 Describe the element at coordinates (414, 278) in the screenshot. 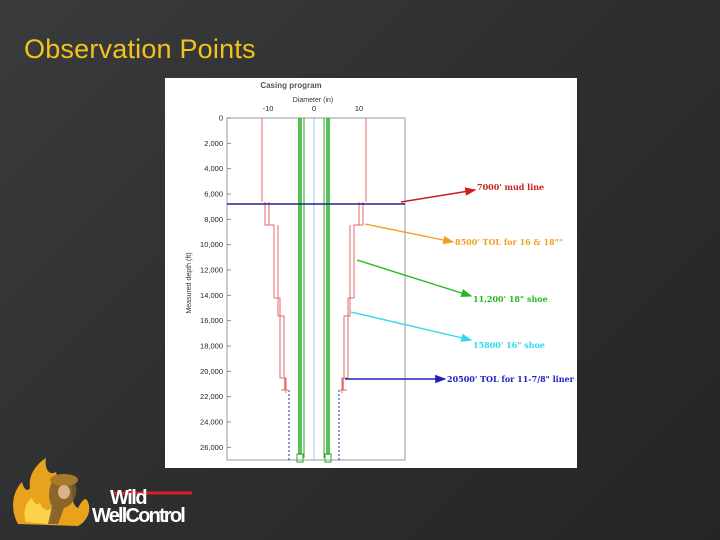

I see `annotation-arrow-18-shoe` at that location.